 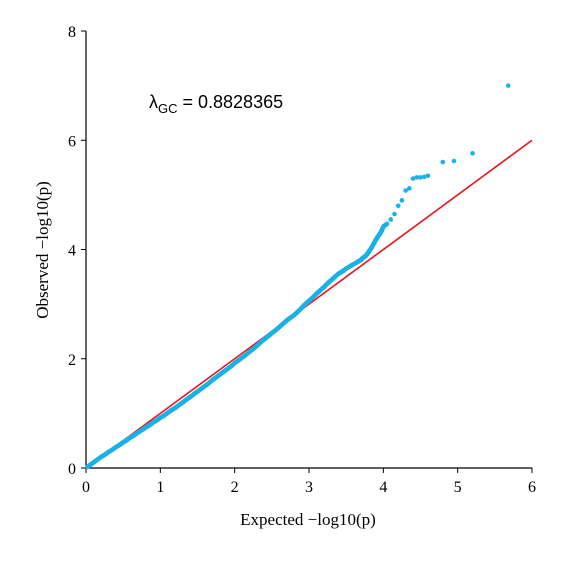 What do you see at coordinates (86, 487) in the screenshot?
I see `x-tick-label: 0` at bounding box center [86, 487].